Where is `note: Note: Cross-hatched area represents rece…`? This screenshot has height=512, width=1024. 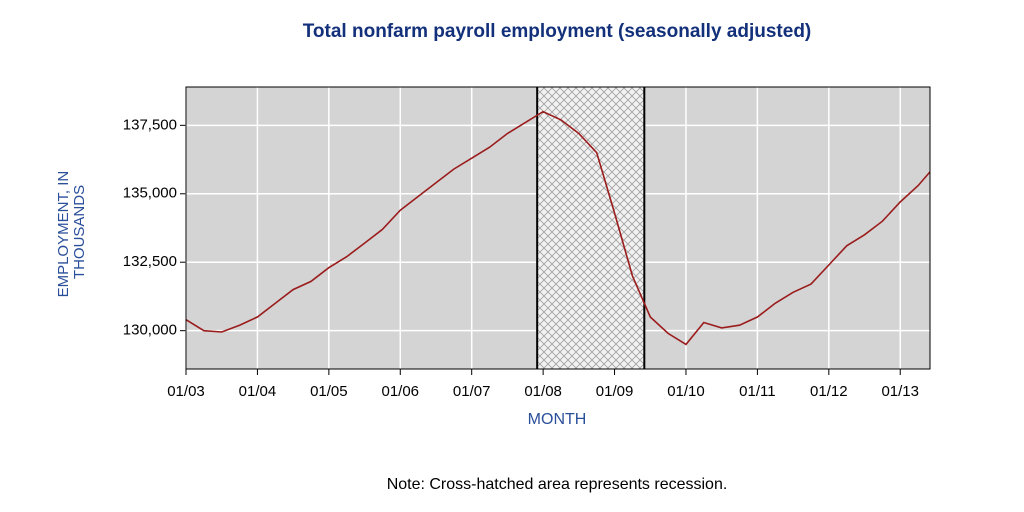 note: Note: Cross-hatched area represents rece… is located at coordinates (557, 484).